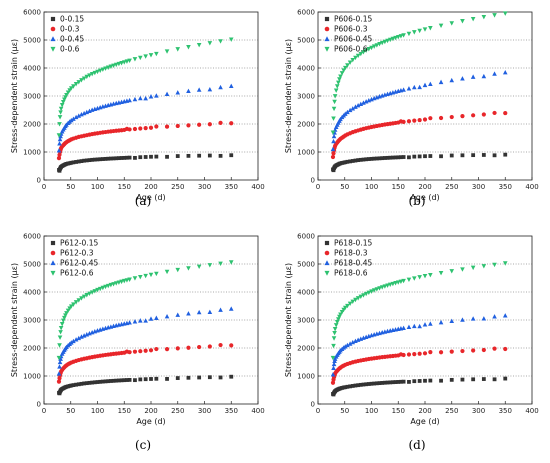 The width and height of the screenshot is (550, 463). What do you see at coordinates (353, 19) in the screenshot?
I see `legend-label: P606-0.15` at bounding box center [353, 19].